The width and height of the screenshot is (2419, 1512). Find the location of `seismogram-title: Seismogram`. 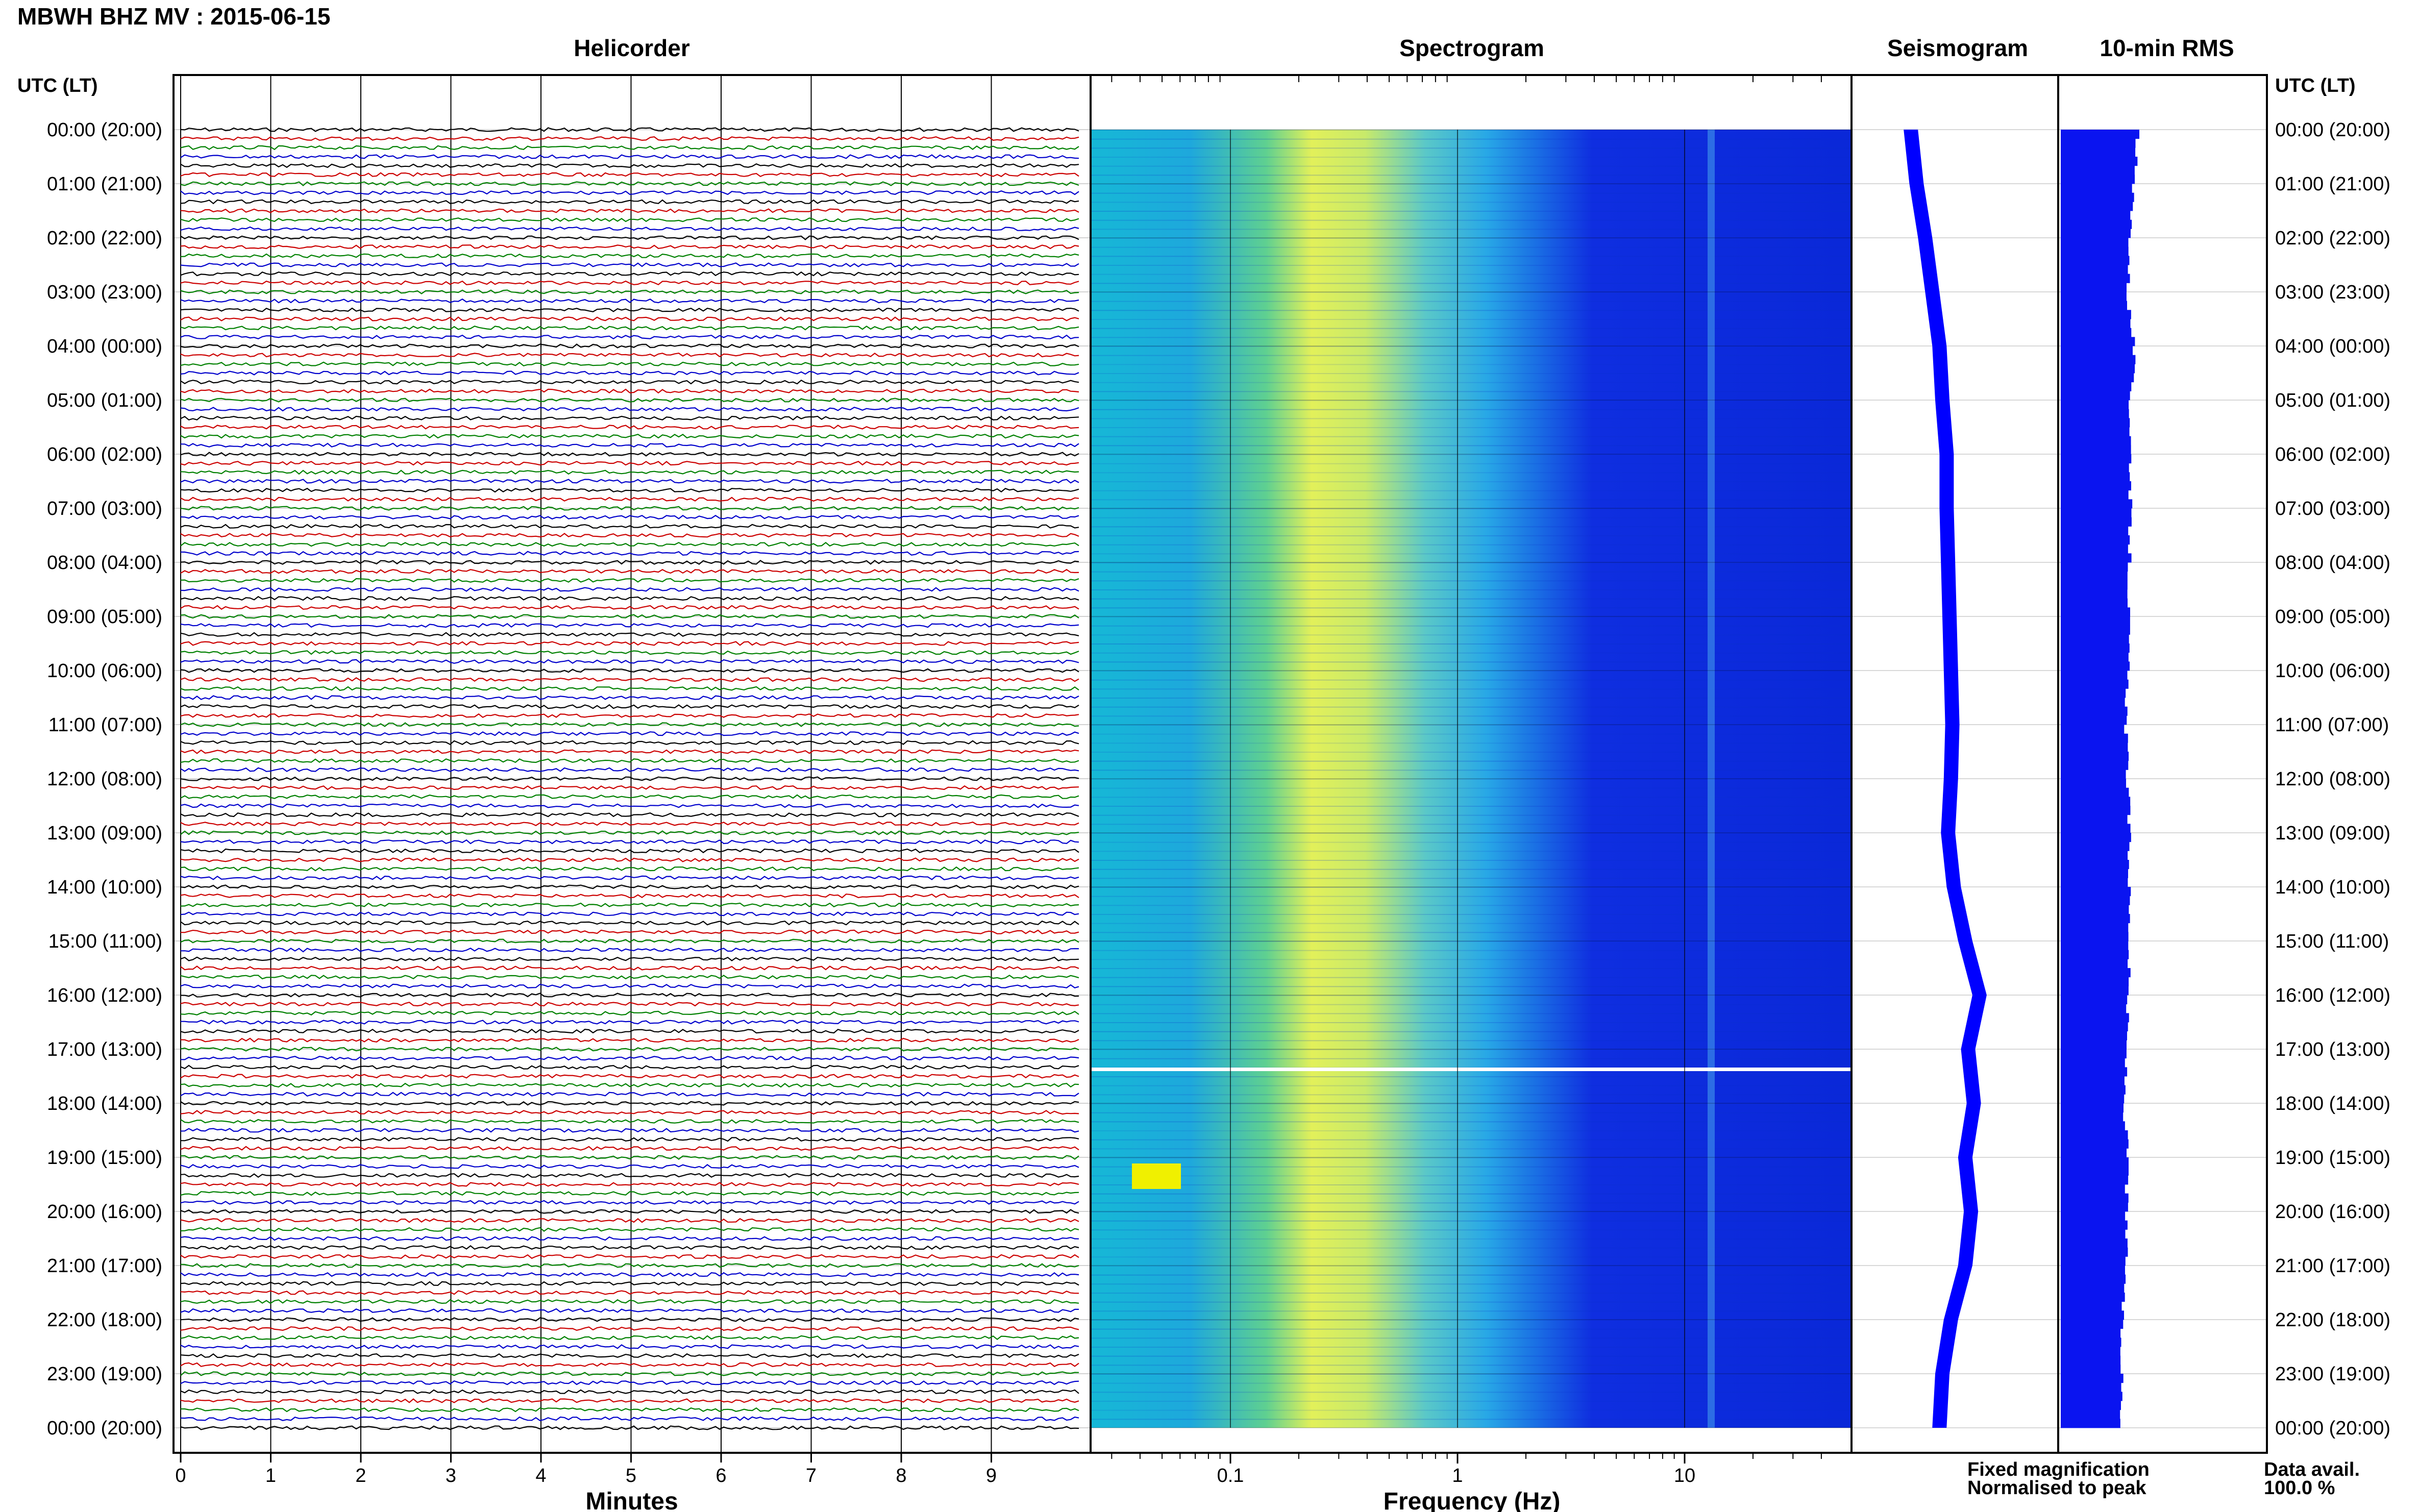

seismogram-title: Seismogram is located at coordinates (1957, 48).